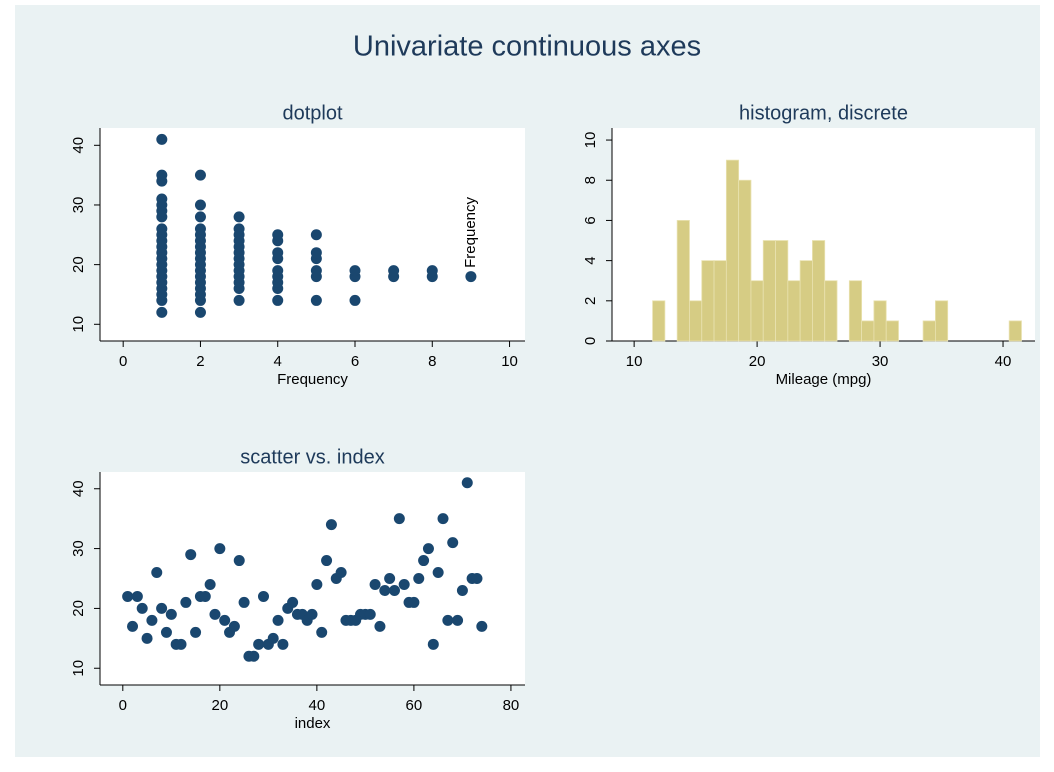 The height and width of the screenshot is (772, 1054). I want to click on main-title: Univariate continuous axes, so click(527, 47).